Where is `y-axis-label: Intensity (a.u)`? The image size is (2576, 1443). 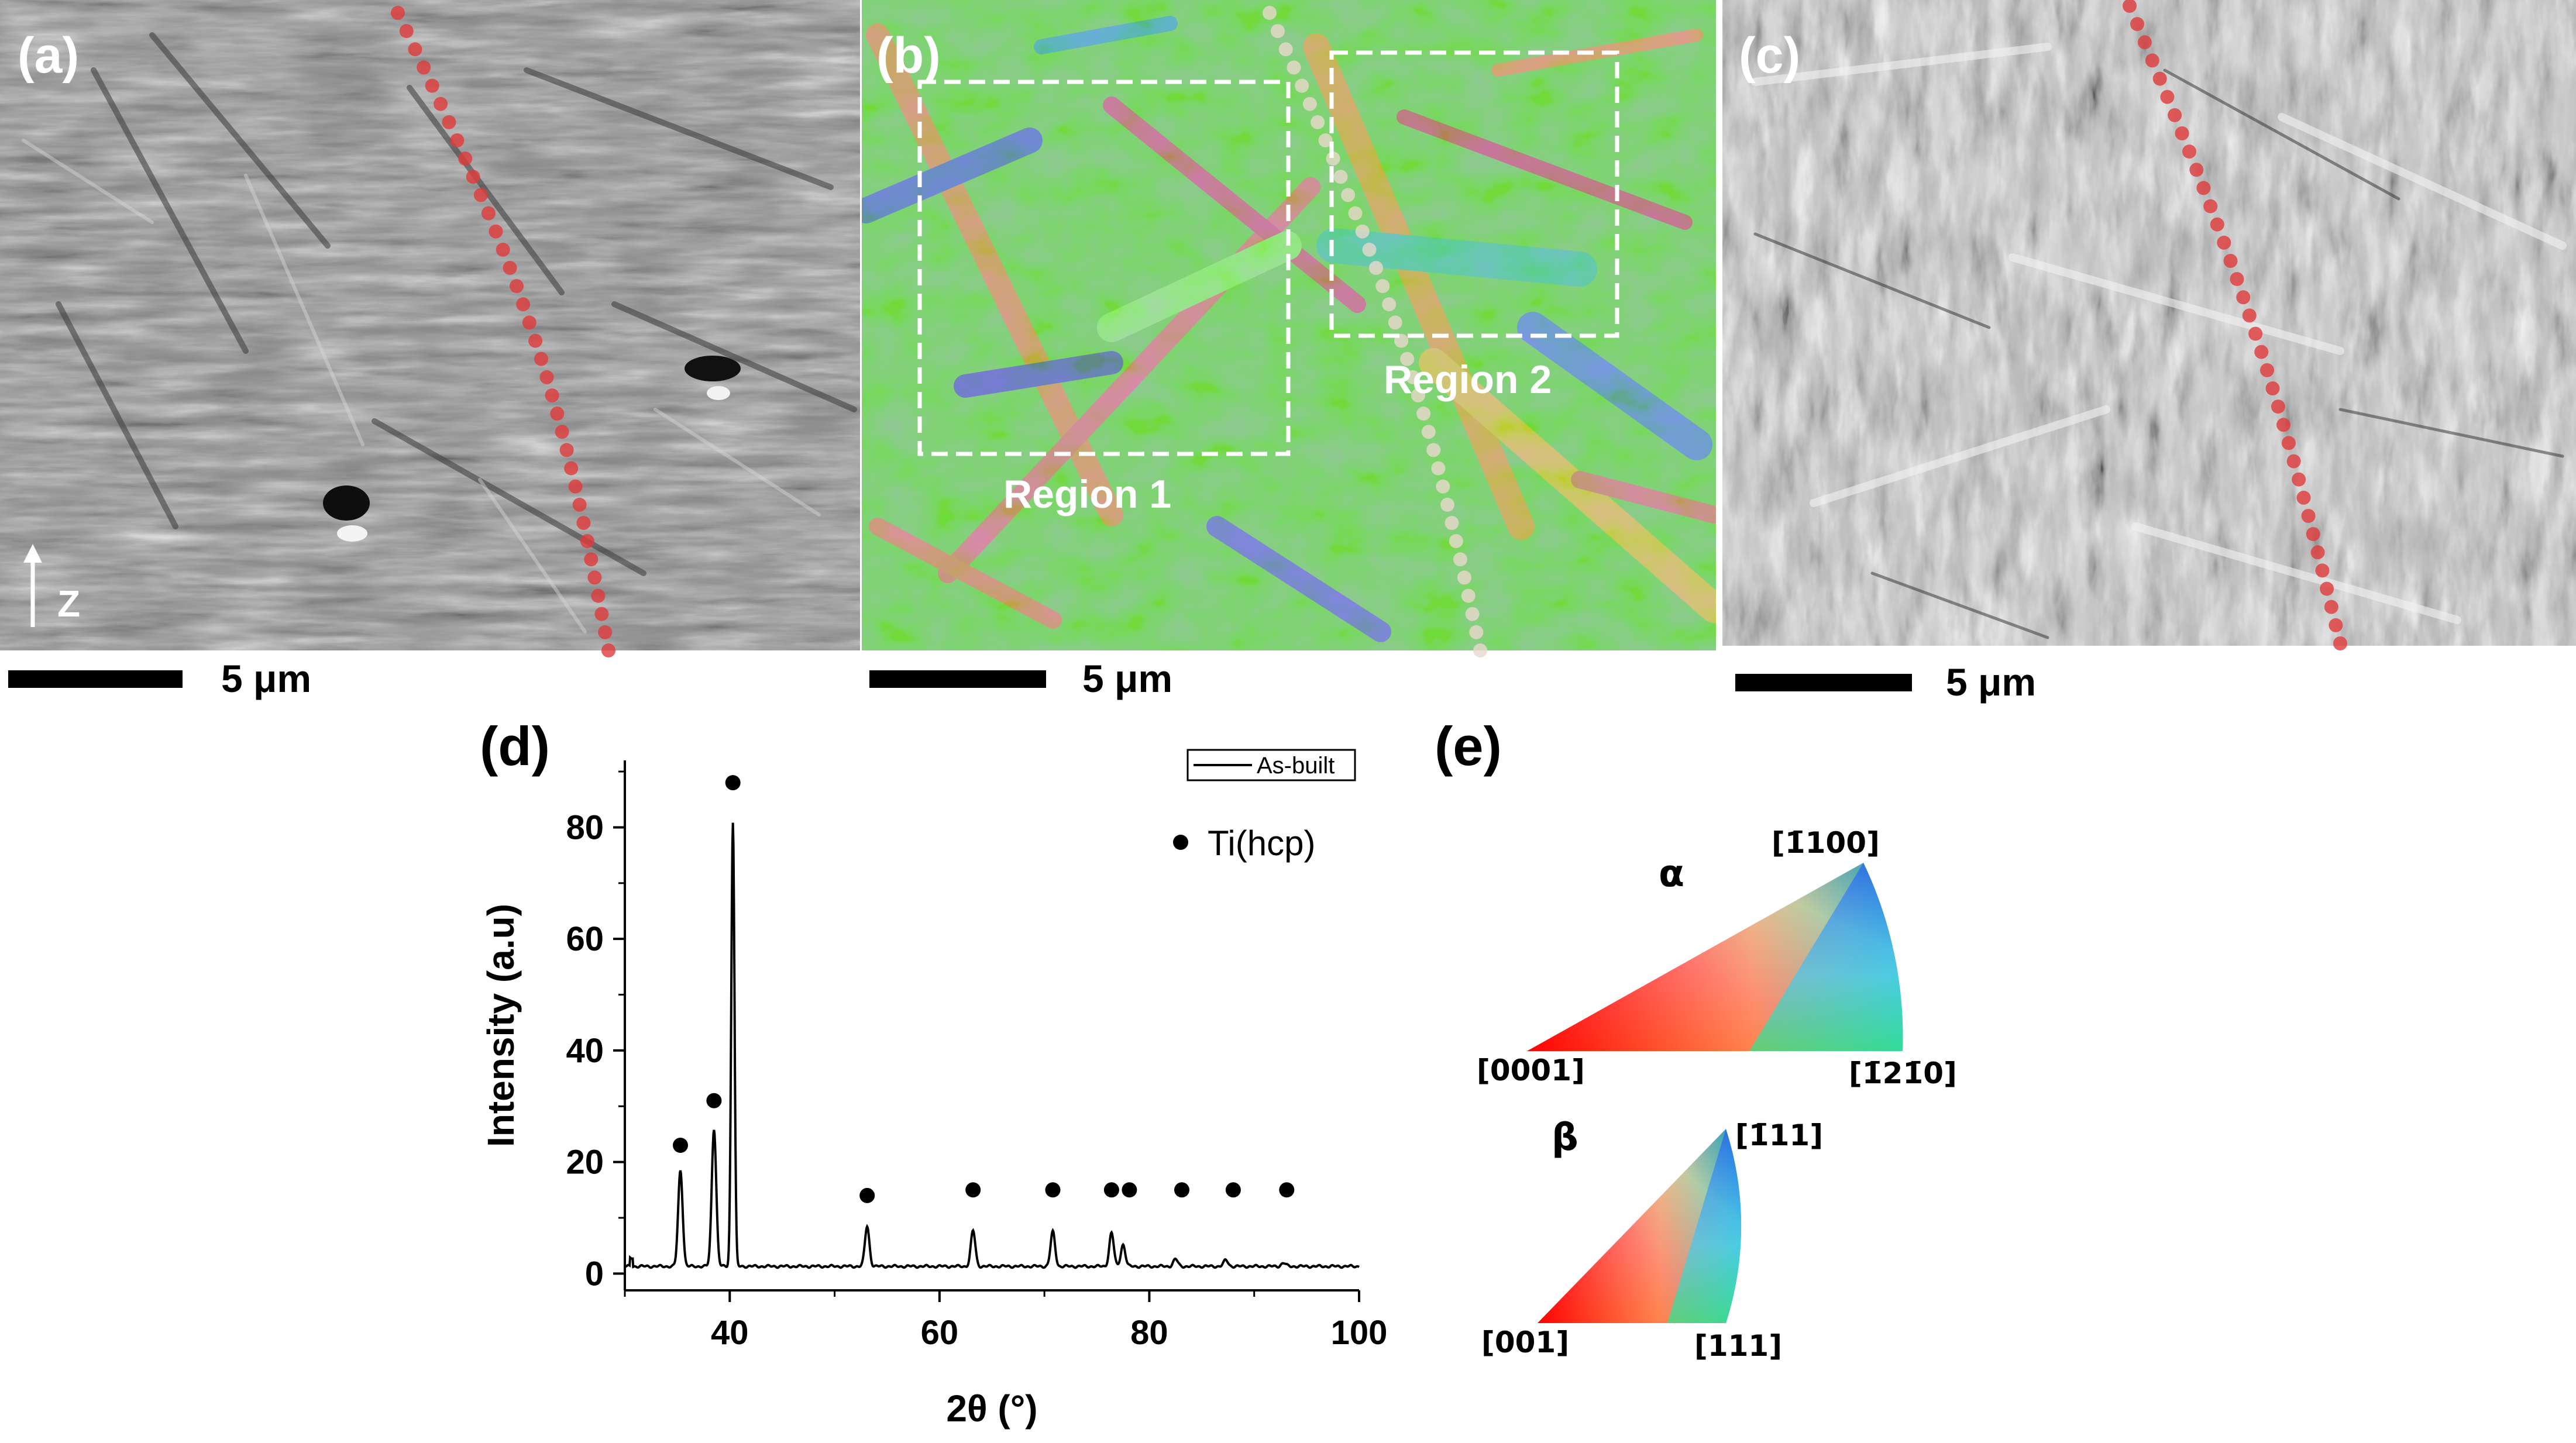
y-axis-label: Intensity (a.u) is located at coordinates (501, 1025).